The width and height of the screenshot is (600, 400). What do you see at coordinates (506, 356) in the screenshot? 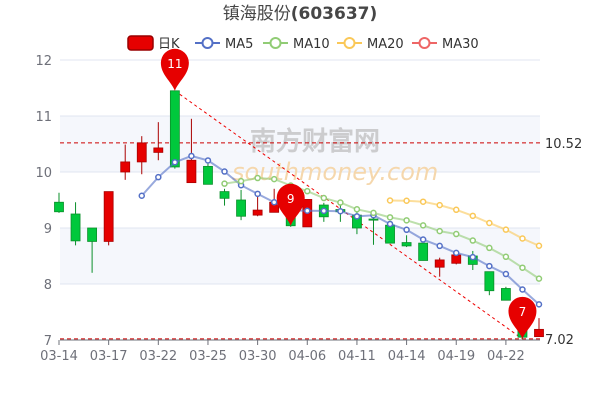
I see `x-tick-label: 04-22` at bounding box center [506, 356].